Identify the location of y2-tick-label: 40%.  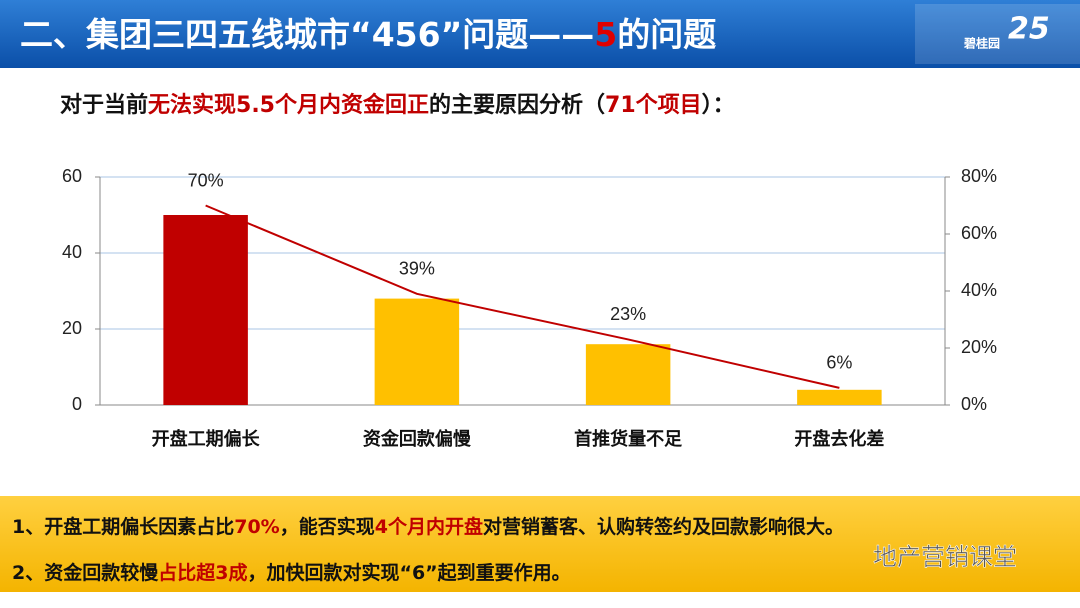
(979, 290).